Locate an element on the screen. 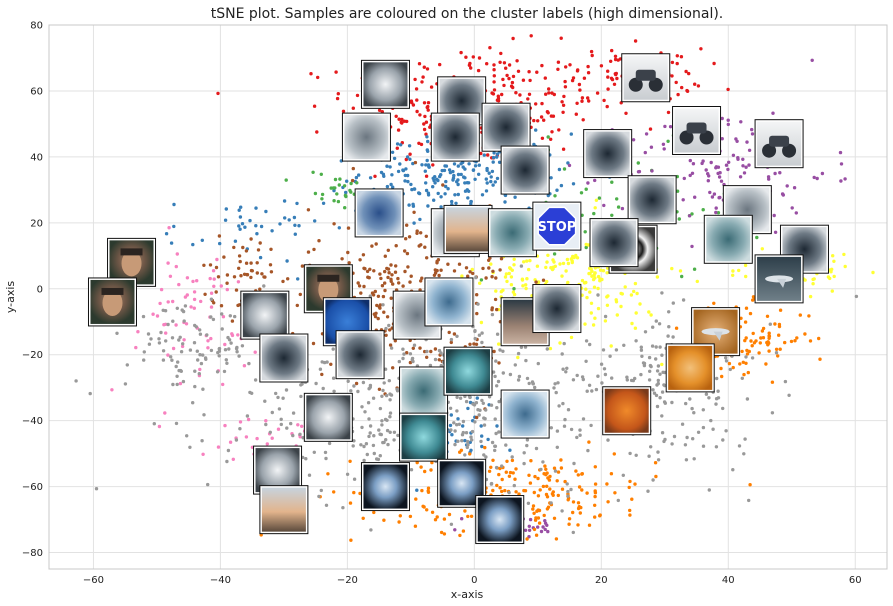  blurred-sample-thumbnail is located at coordinates (462, 483).